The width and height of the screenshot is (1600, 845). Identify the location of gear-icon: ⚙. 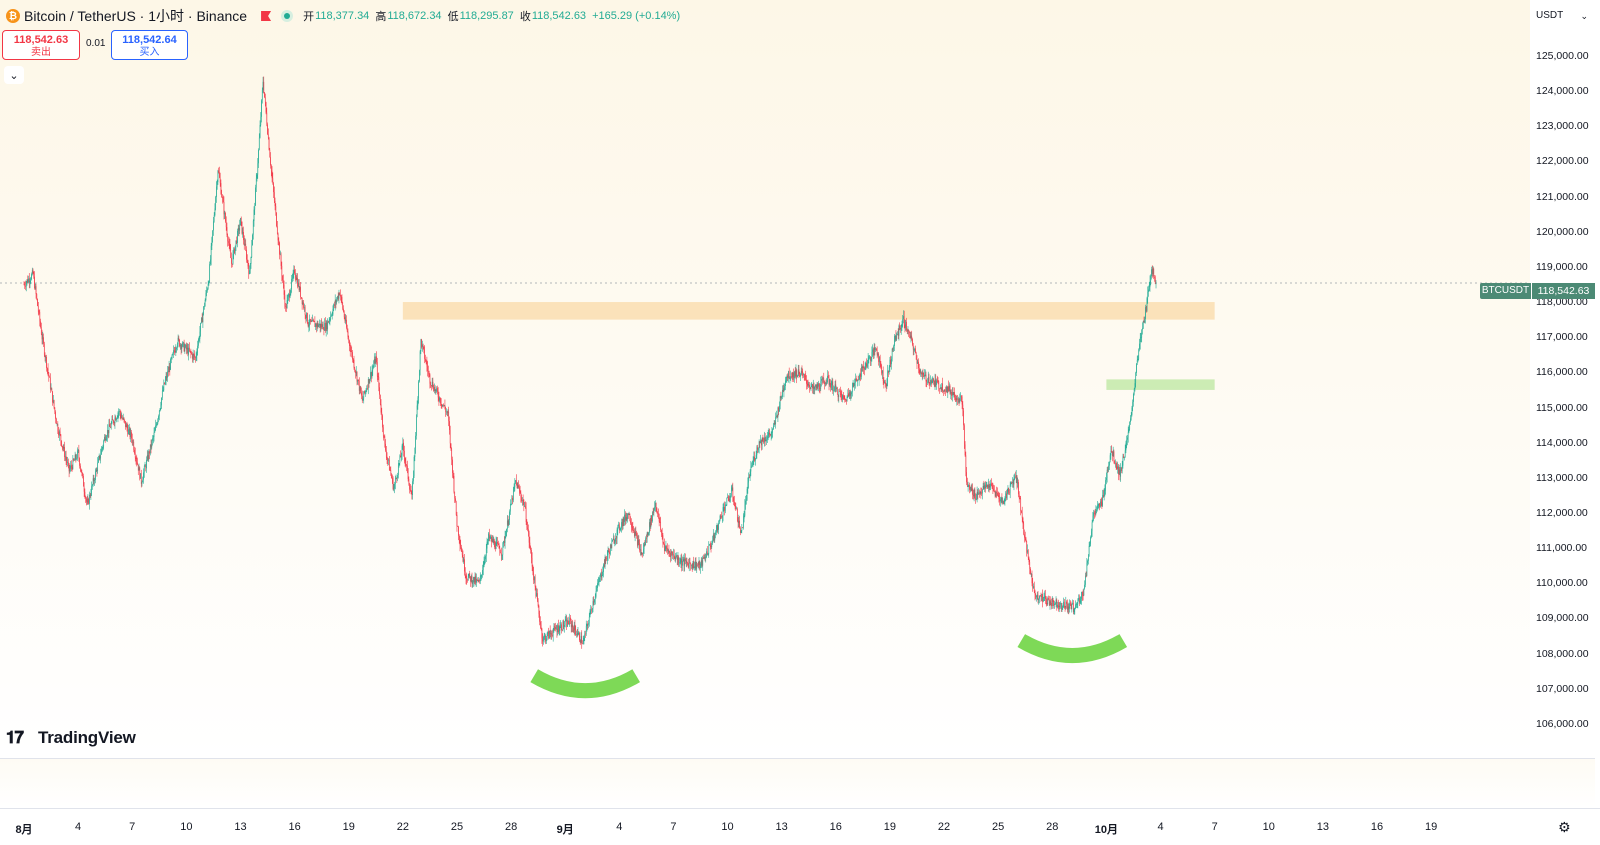
(1564, 827).